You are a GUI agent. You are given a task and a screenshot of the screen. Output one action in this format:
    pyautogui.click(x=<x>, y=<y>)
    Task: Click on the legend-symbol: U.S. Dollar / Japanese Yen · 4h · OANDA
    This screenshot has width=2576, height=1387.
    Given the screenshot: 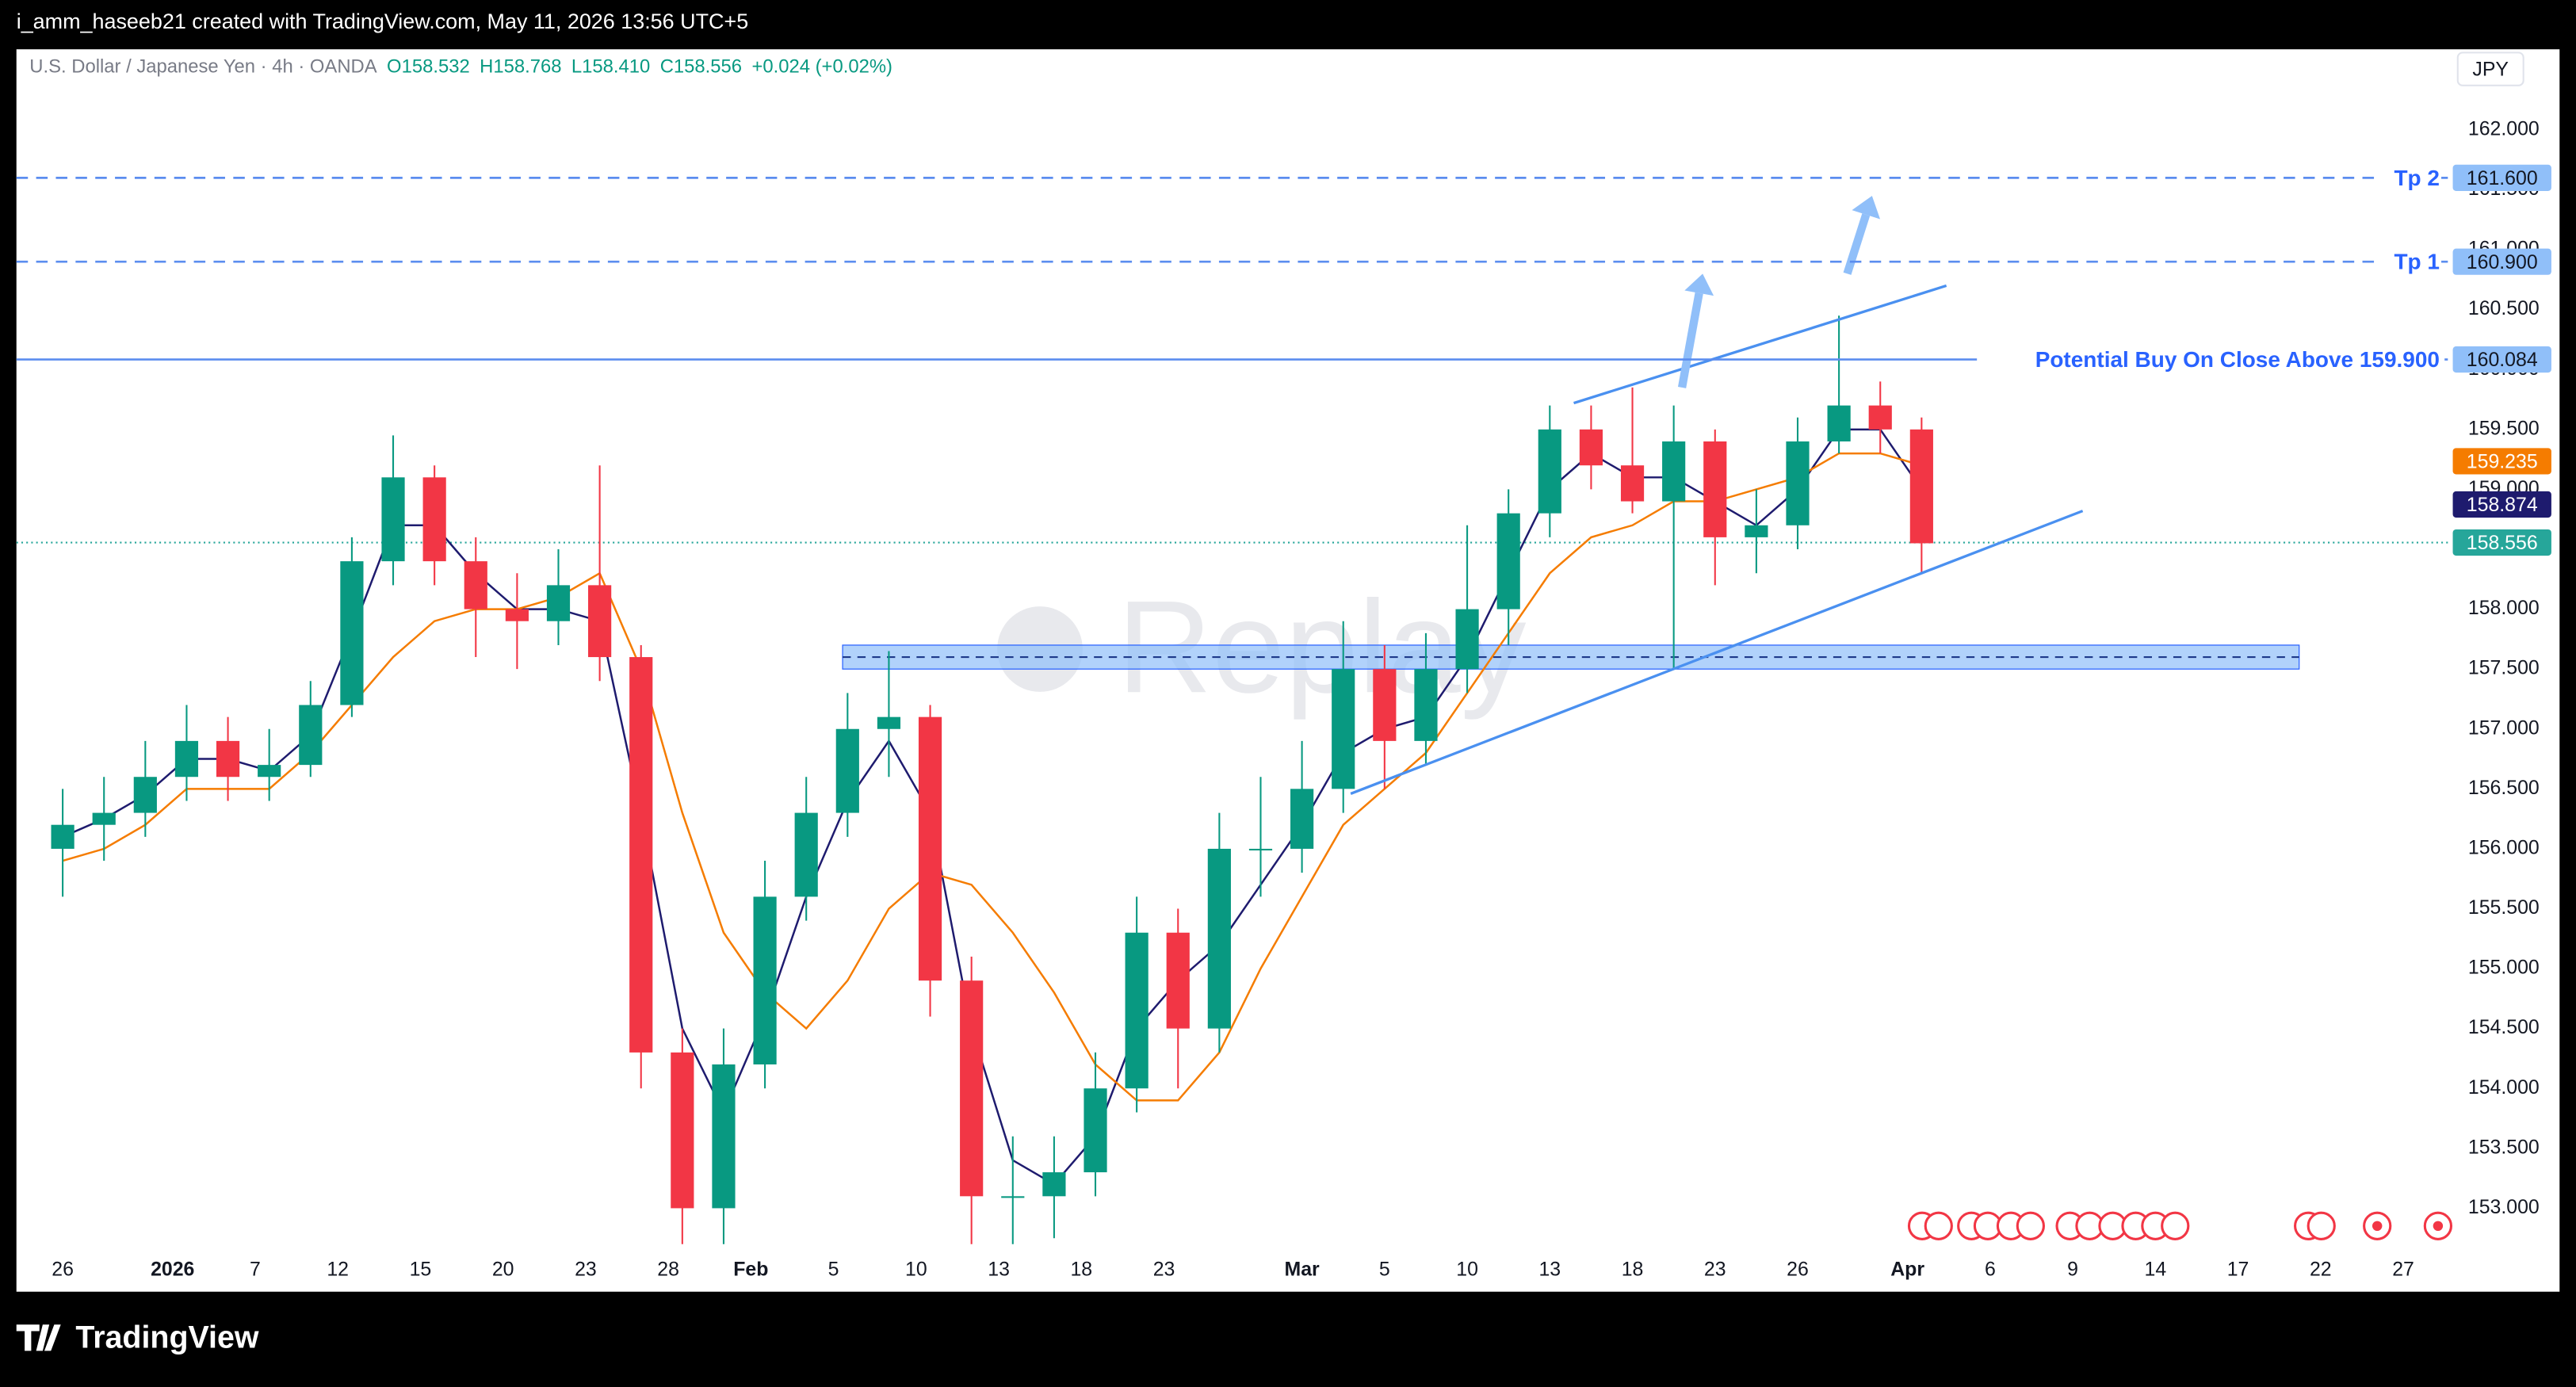 What is the action you would take?
    pyautogui.click(x=202, y=66)
    